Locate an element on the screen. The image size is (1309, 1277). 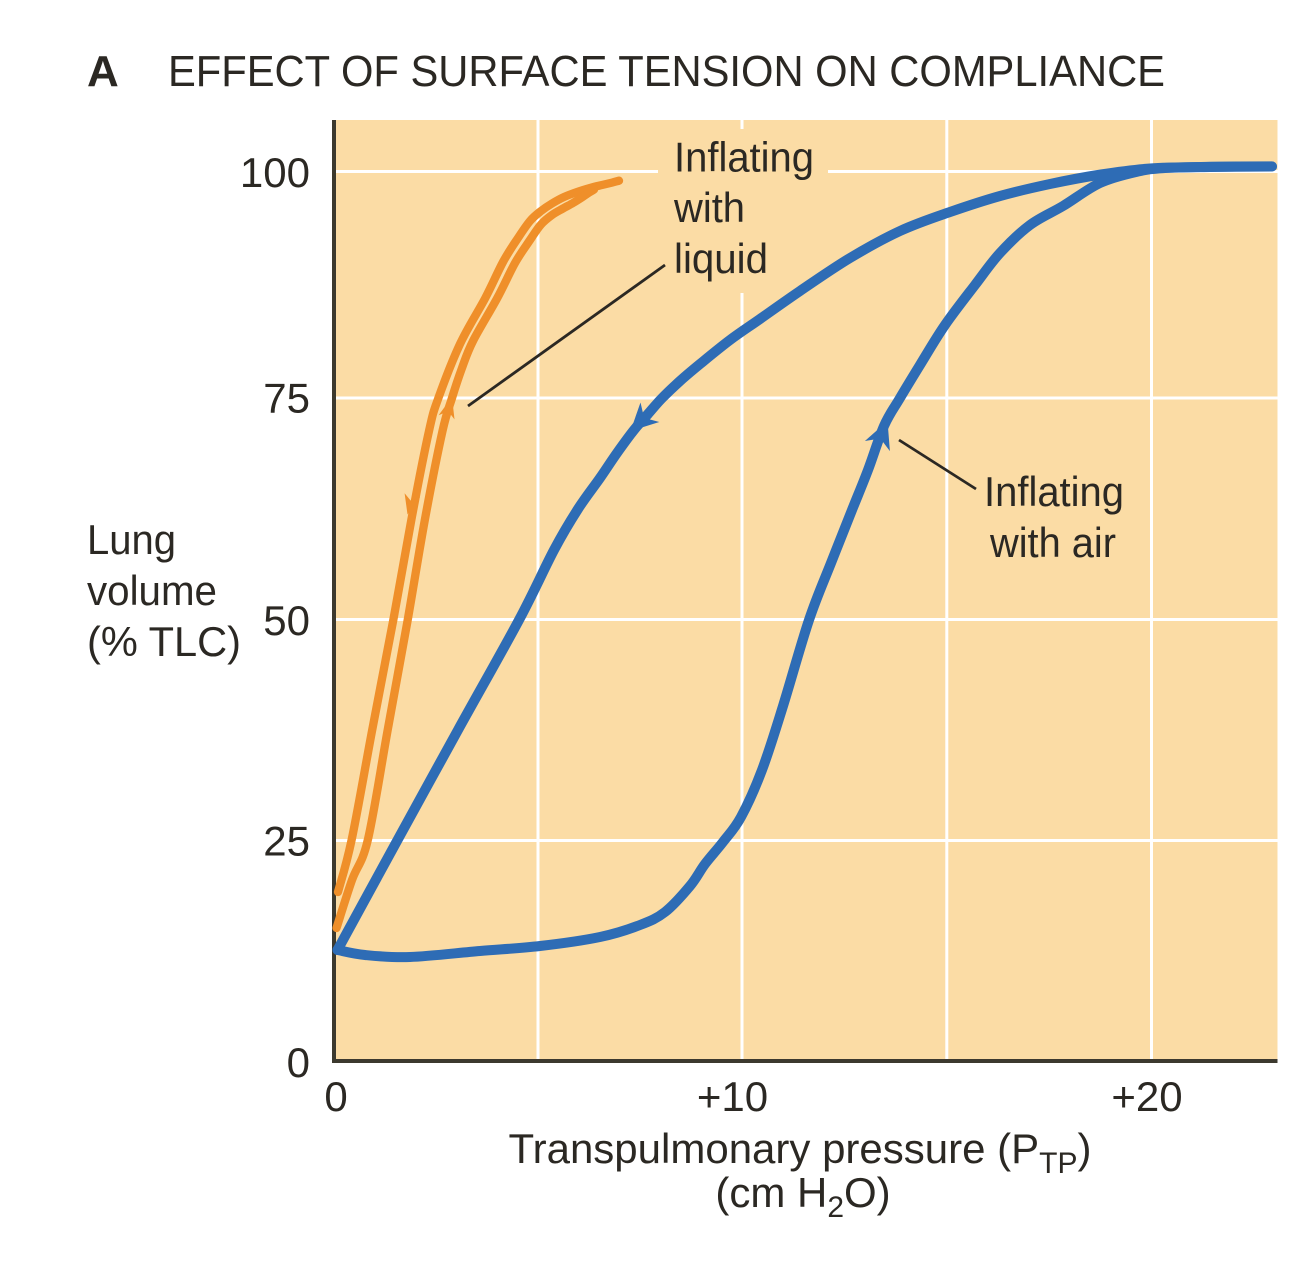
svg-text: with is located at coordinates (709, 207).